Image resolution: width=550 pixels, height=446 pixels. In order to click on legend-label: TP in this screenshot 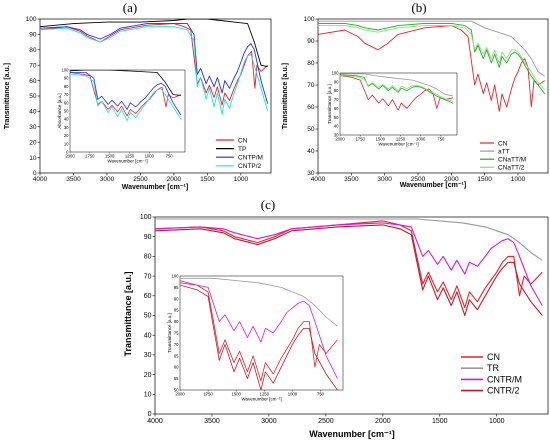, I will do `click(242, 149)`.